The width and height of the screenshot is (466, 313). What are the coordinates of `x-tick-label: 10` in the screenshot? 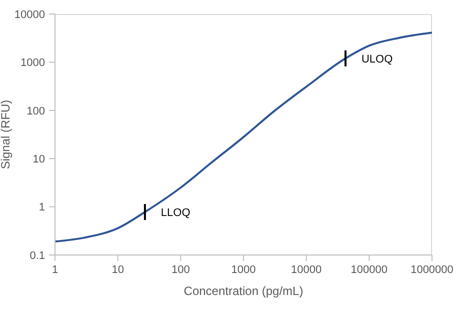 It's located at (118, 270).